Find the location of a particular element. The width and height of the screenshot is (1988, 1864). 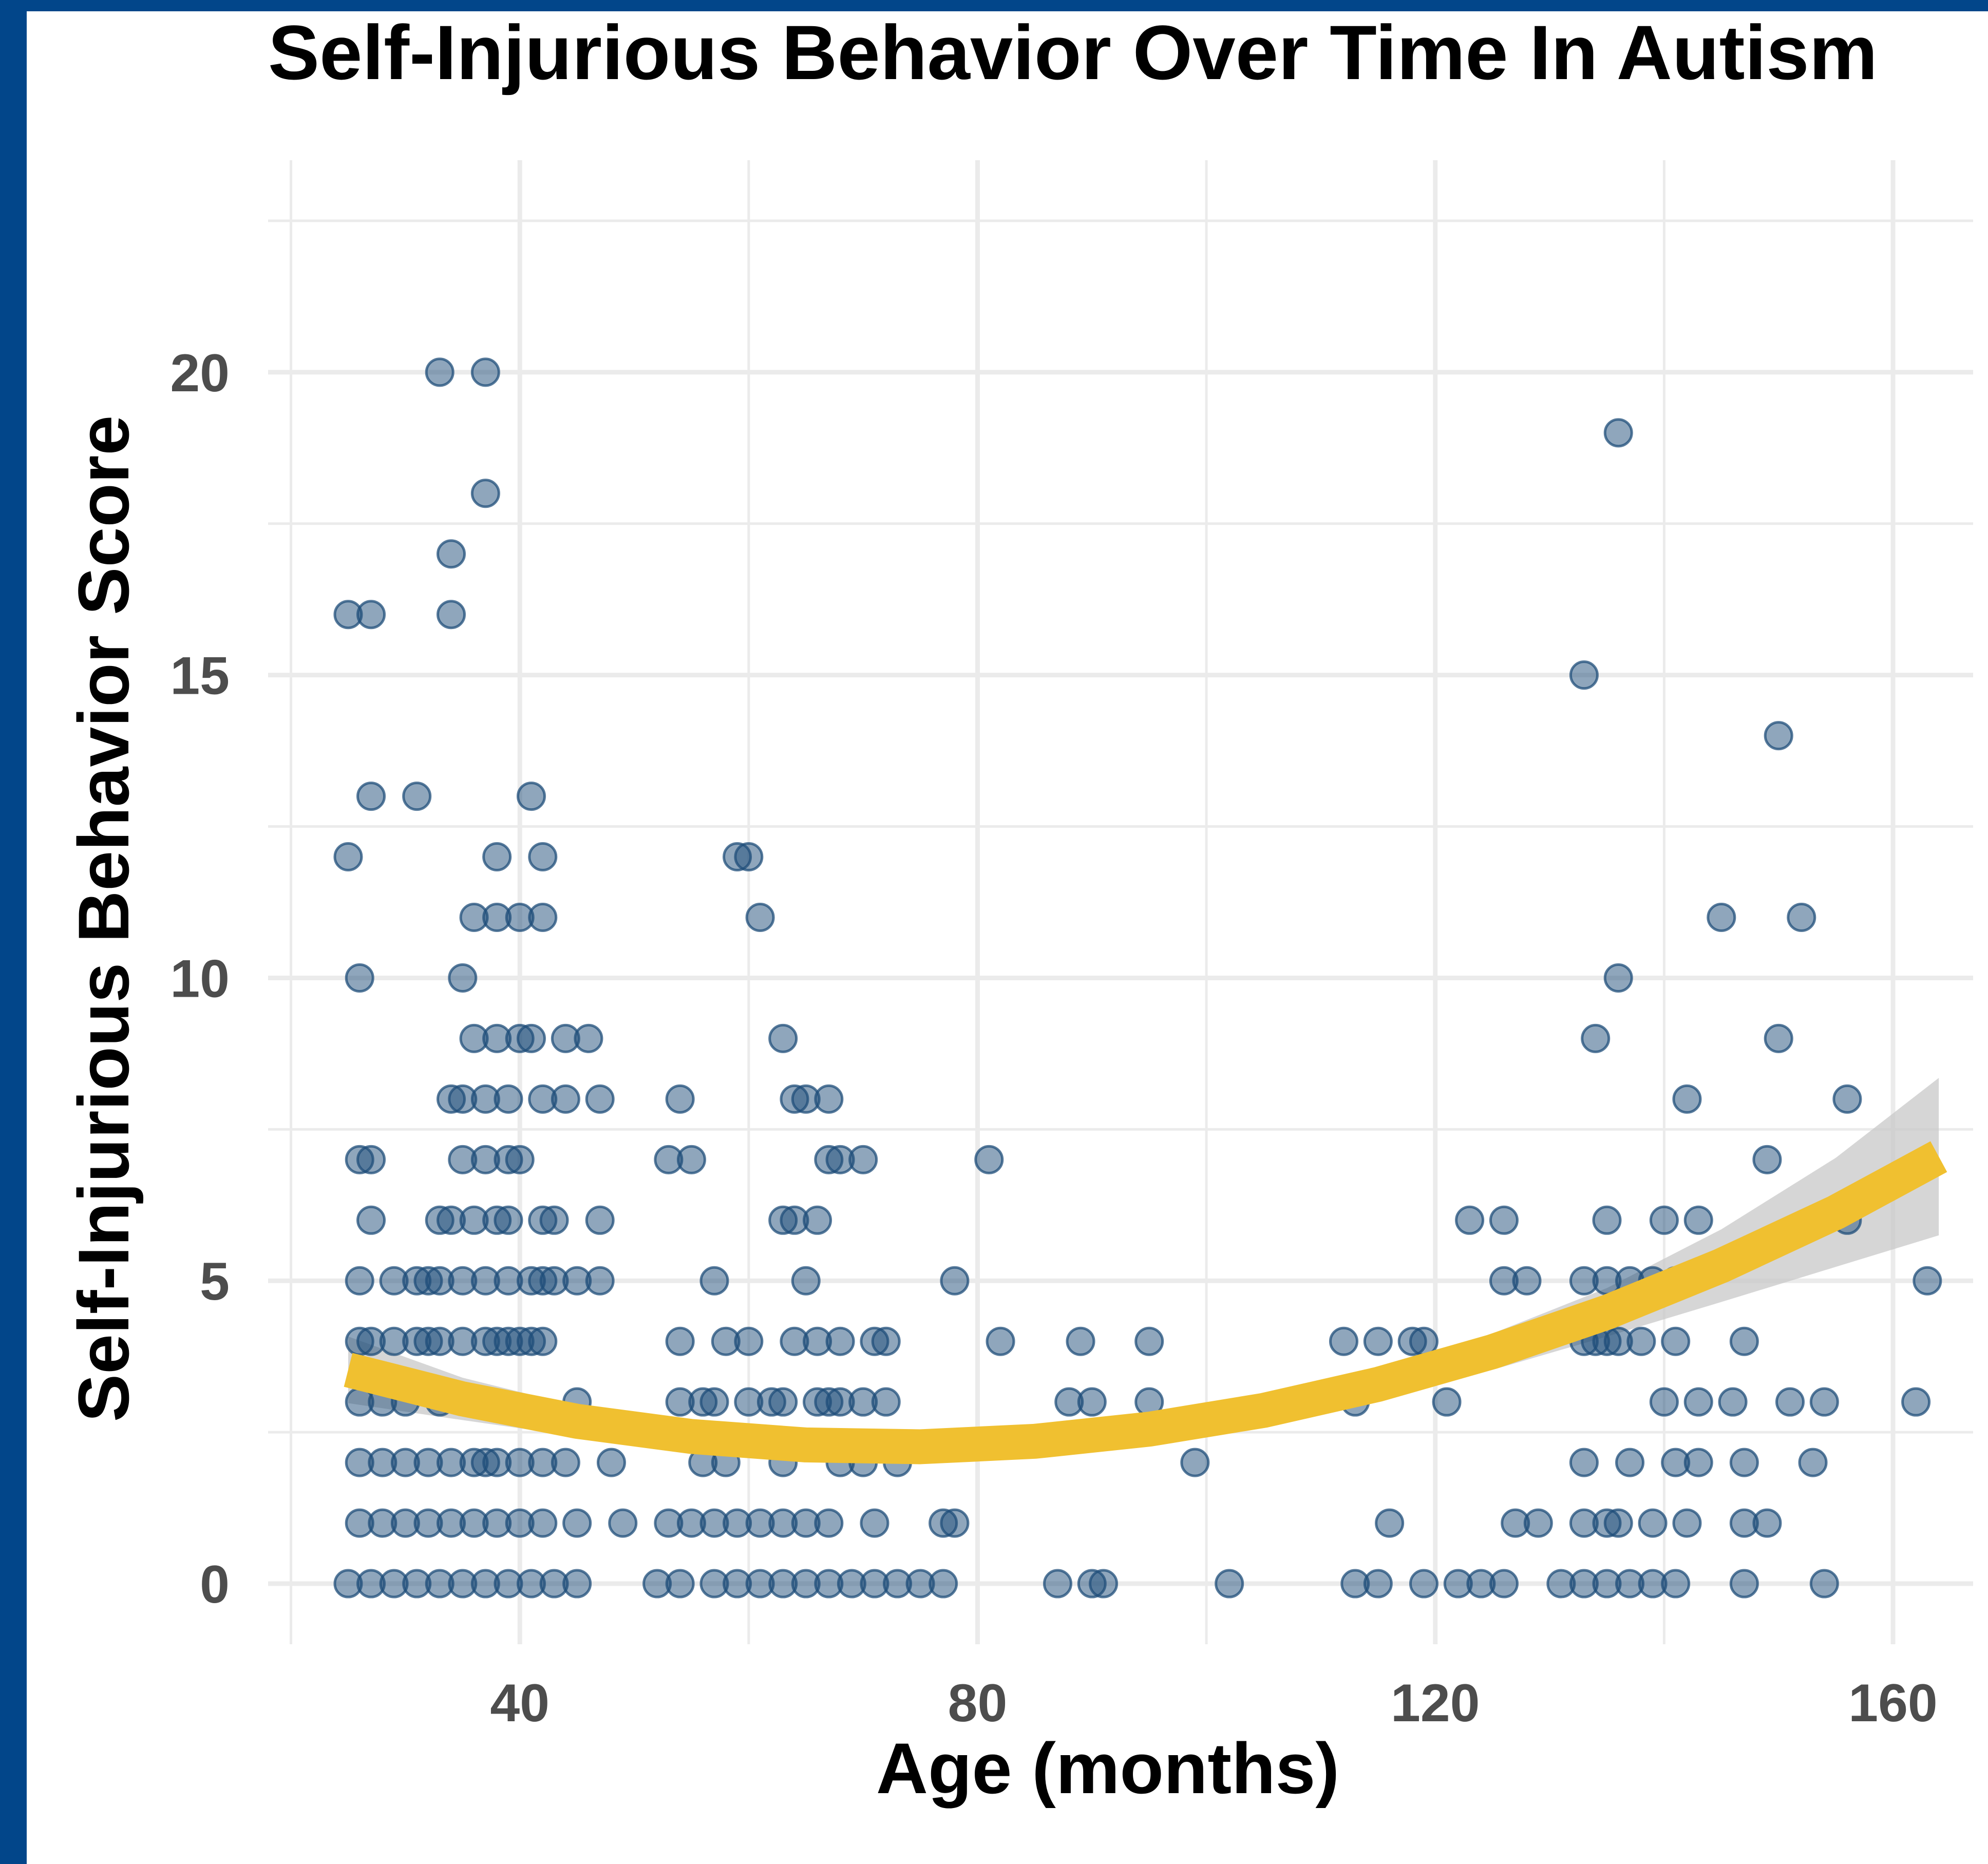

x-tick-label: 160 is located at coordinates (1893, 1703).